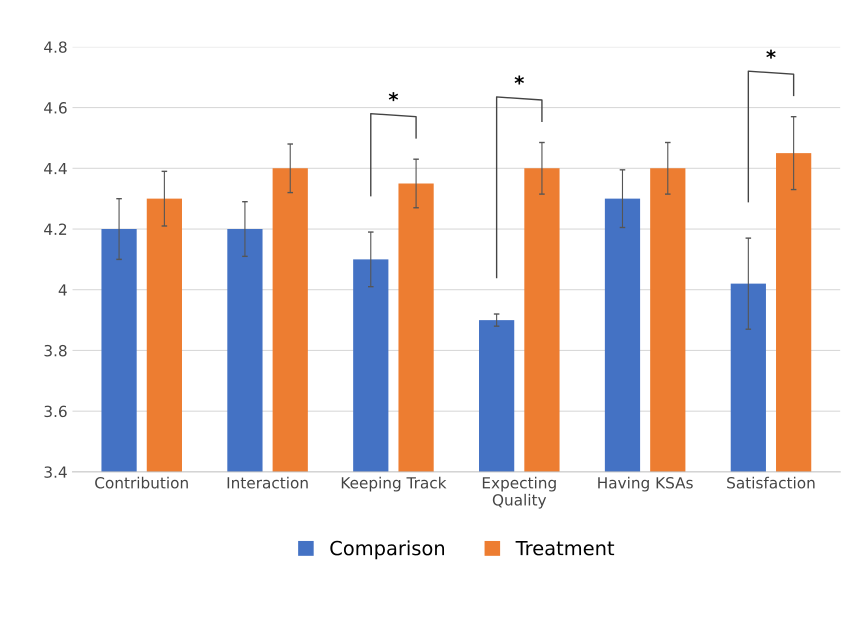 This screenshot has height=625, width=853. I want to click on y-tick-label: 3.8, so click(55, 350).